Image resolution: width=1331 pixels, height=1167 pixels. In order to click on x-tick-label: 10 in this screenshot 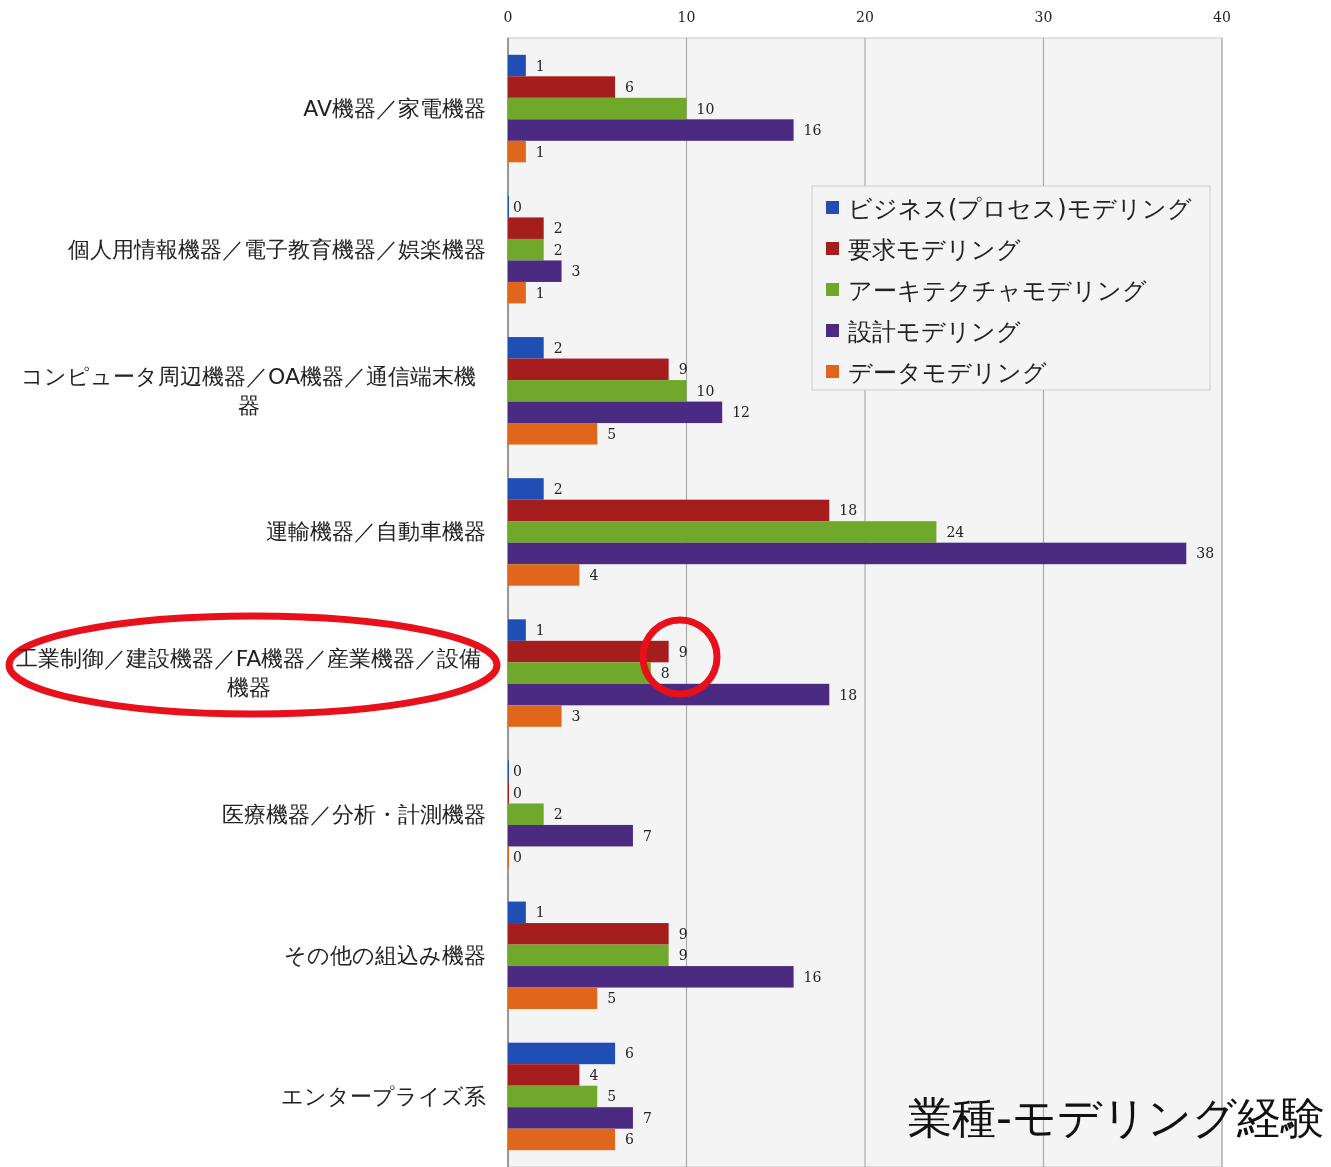, I will do `click(686, 17)`.